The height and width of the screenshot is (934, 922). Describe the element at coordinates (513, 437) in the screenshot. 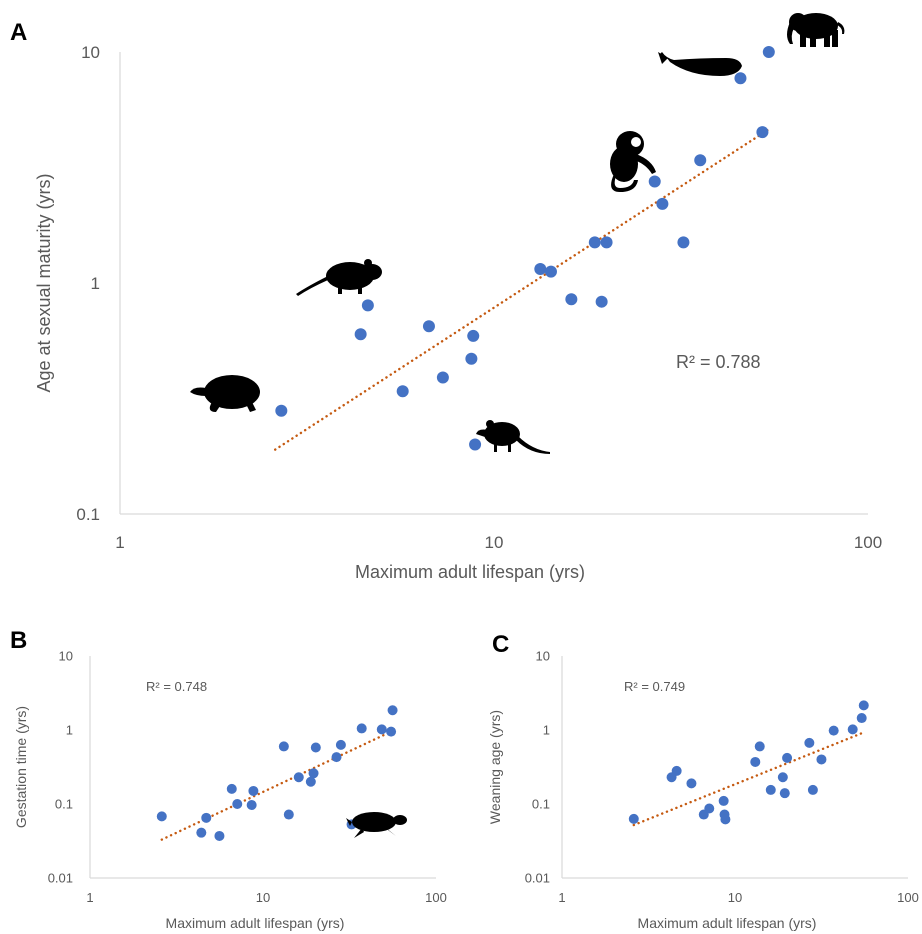

I see `shrew-icon` at that location.